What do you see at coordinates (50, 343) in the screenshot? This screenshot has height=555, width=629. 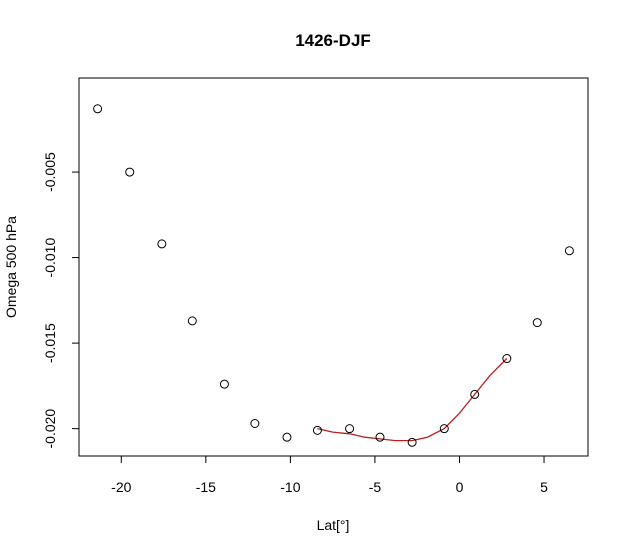 I see `y-tick-label: -0.015` at bounding box center [50, 343].